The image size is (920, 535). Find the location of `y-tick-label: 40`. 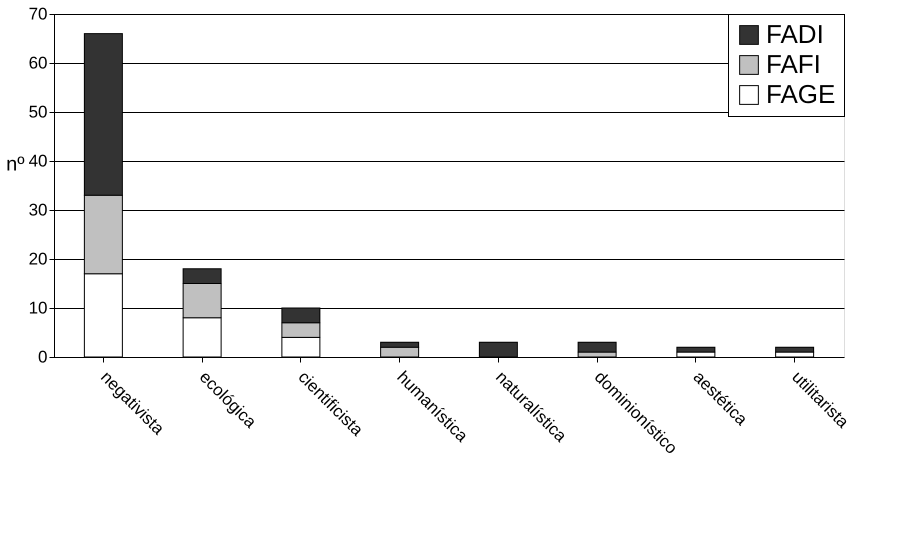

y-tick-label: 40 is located at coordinates (38, 161).